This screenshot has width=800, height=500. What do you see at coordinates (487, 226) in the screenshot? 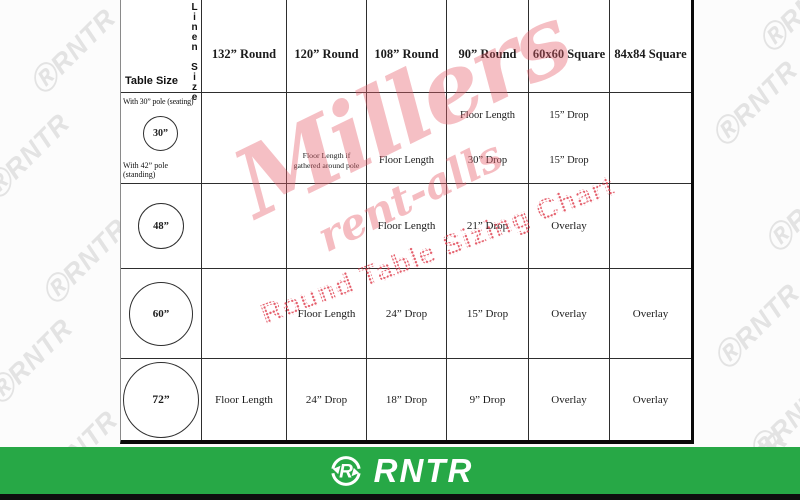
I see `cell-48-90: 21” Drop` at bounding box center [487, 226].